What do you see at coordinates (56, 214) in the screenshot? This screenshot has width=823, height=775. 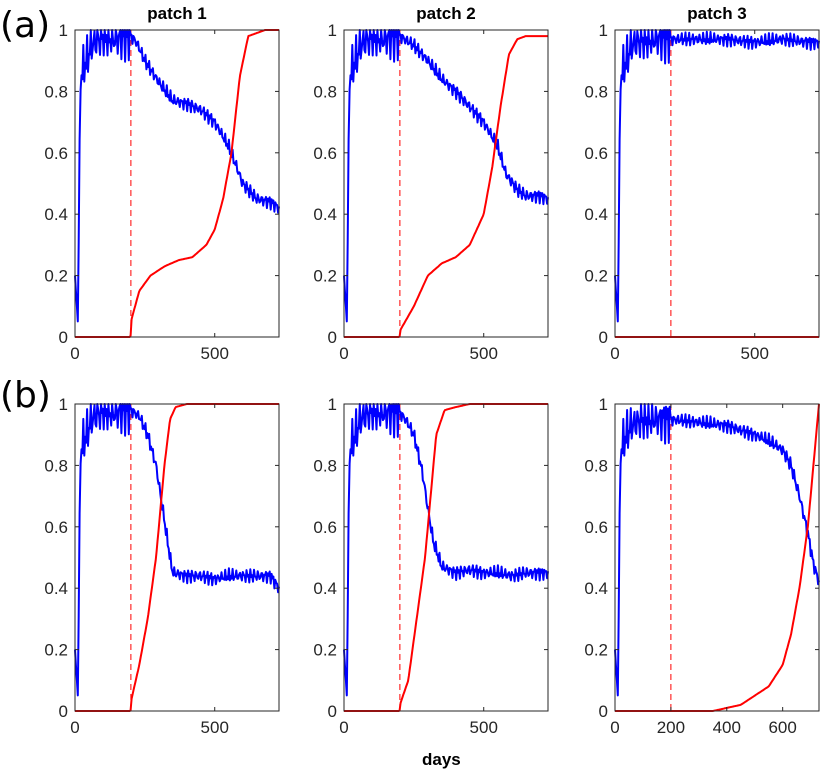 I see `panel-a-1-ytick-label-2: 0.4` at bounding box center [56, 214].